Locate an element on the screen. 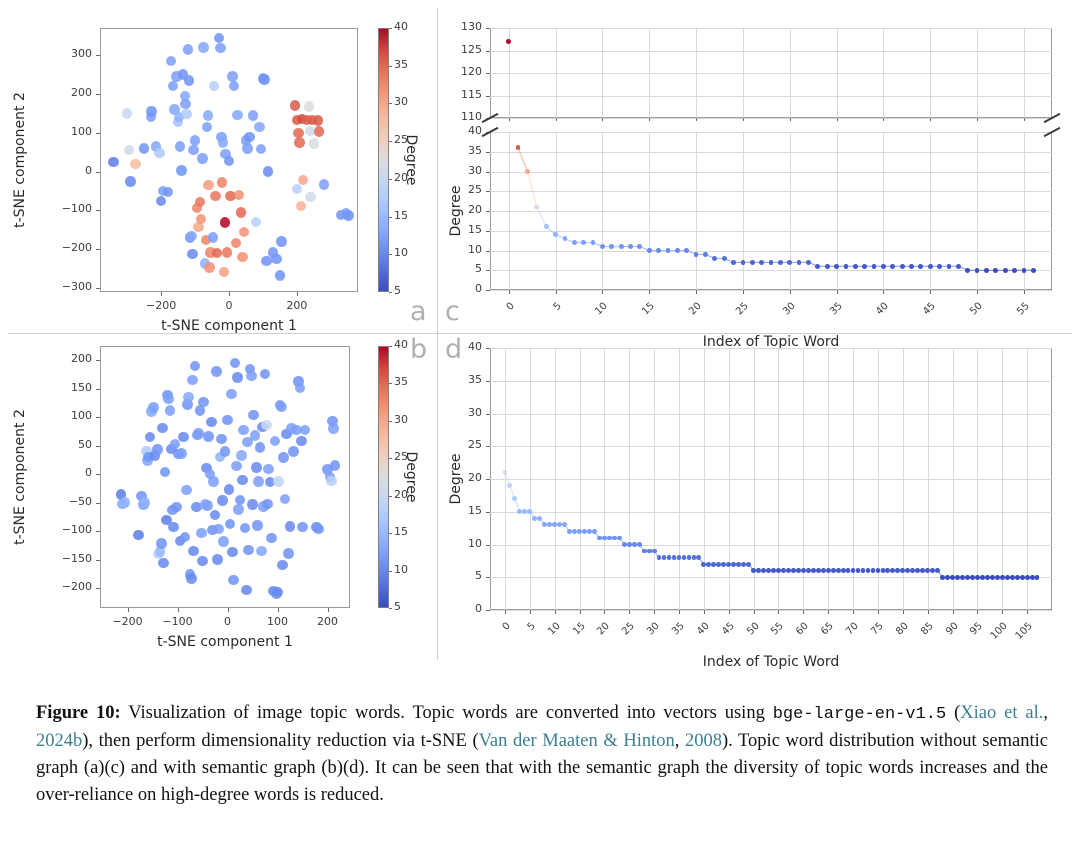 This screenshot has width=1080, height=859. y-tick-label: 15 is located at coordinates (475, 510).